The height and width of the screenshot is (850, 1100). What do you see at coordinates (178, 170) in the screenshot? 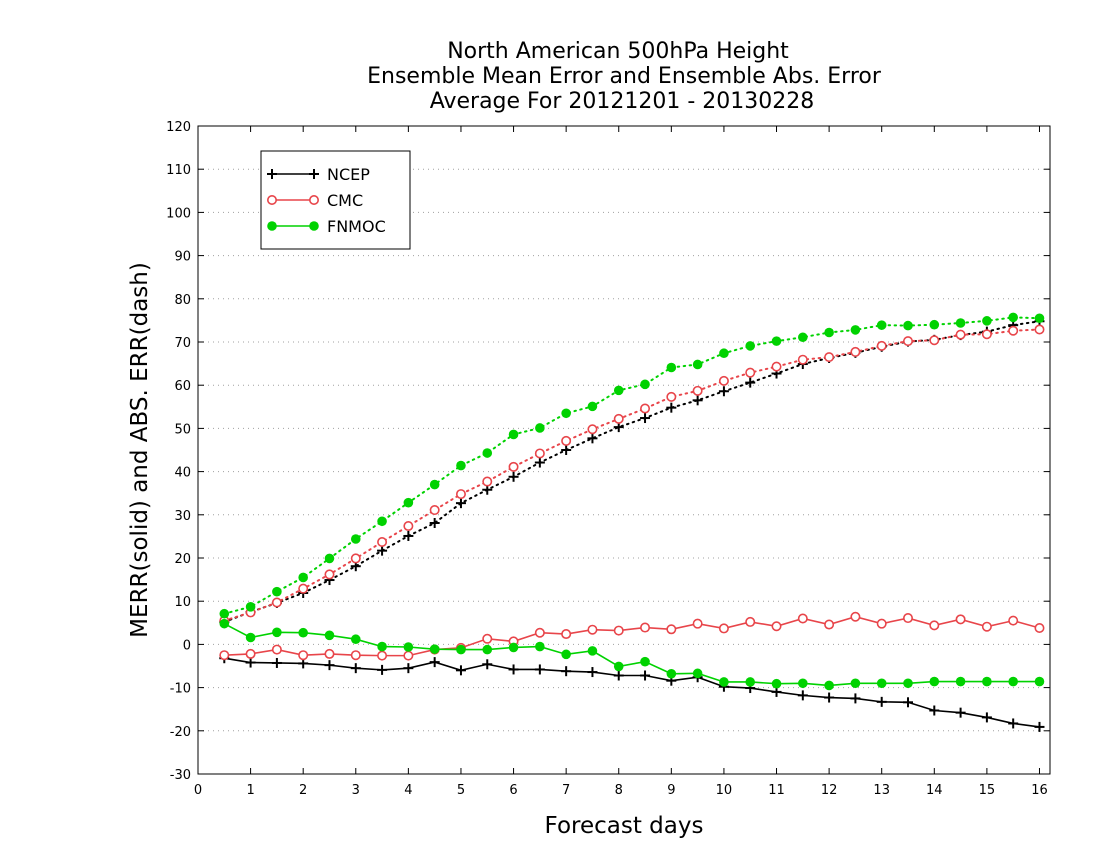
I see `y-tick-label: 110` at bounding box center [178, 170].